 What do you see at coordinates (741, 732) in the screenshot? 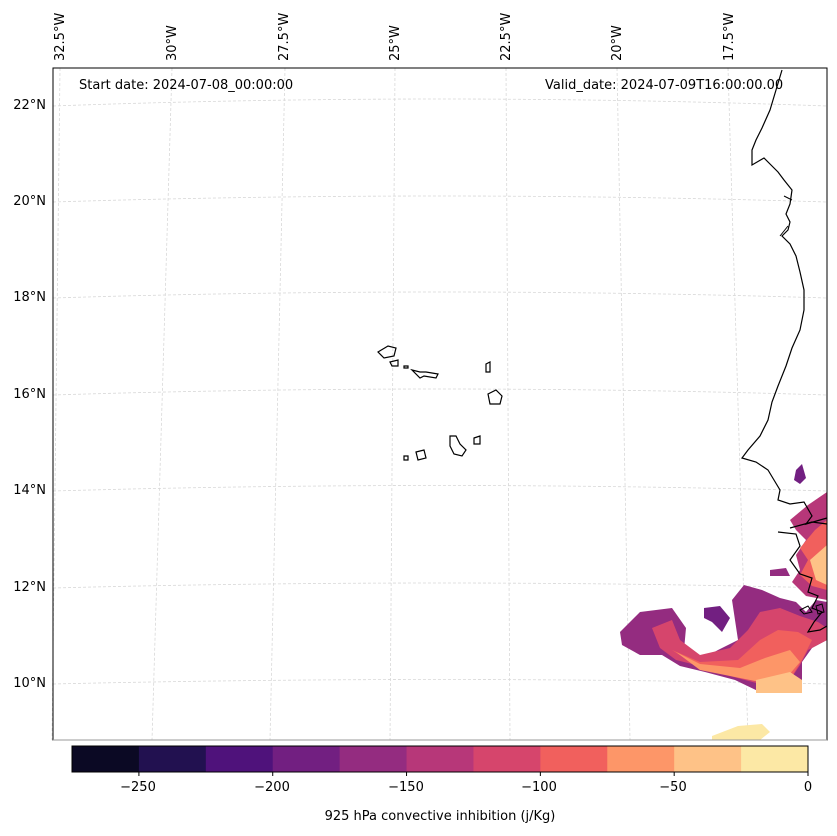
I see `cin-region-south` at bounding box center [741, 732].